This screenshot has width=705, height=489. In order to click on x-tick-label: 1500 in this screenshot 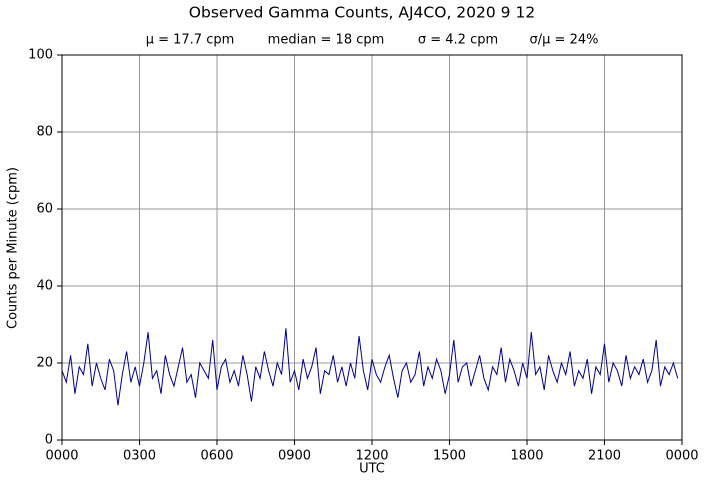, I will do `click(449, 456)`.